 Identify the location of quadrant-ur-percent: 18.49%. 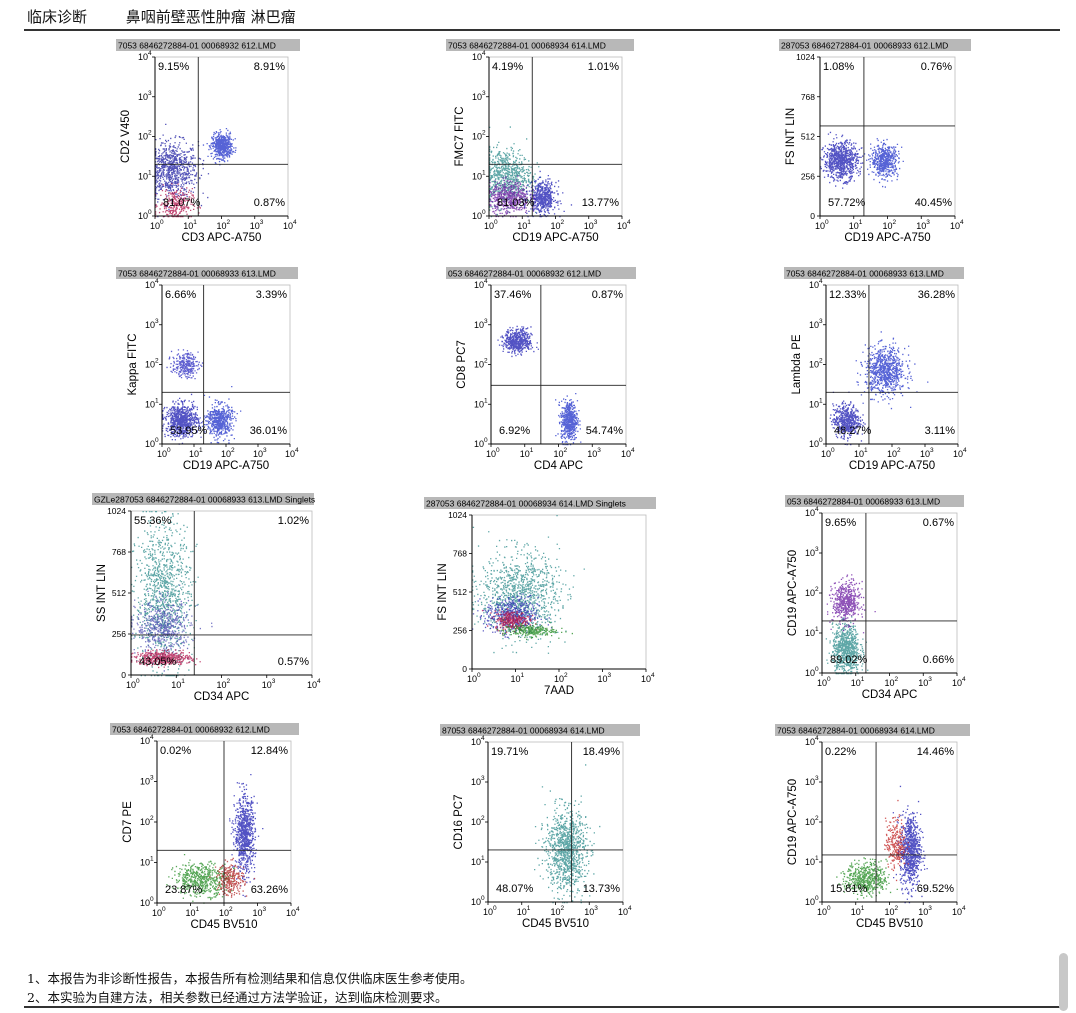
(602, 752).